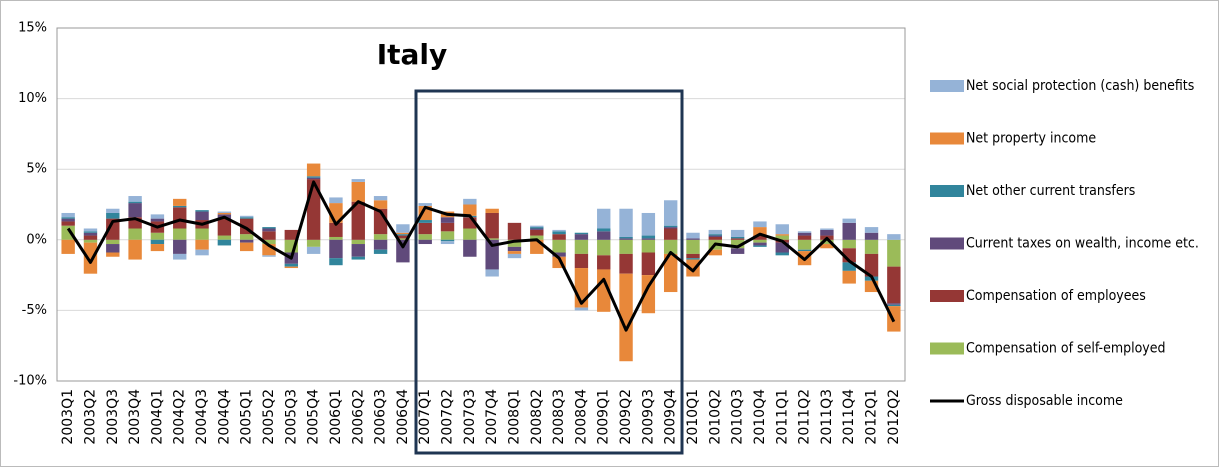  What do you see at coordinates (1082, 244) in the screenshot?
I see `legend-label: Current taxes on wealth, income etc.` at bounding box center [1082, 244].